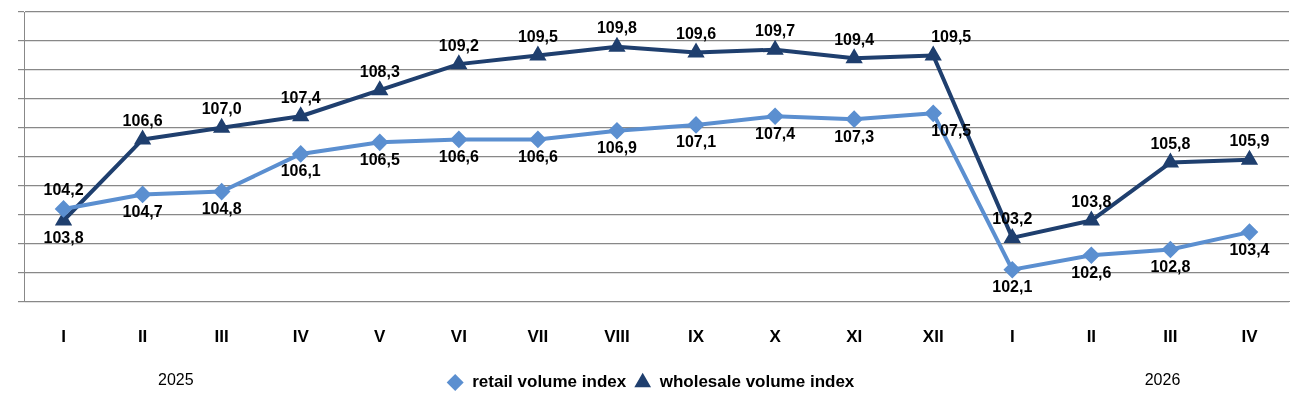 The height and width of the screenshot is (401, 1309). I want to click on x-tick-label: VIII, so click(617, 337).